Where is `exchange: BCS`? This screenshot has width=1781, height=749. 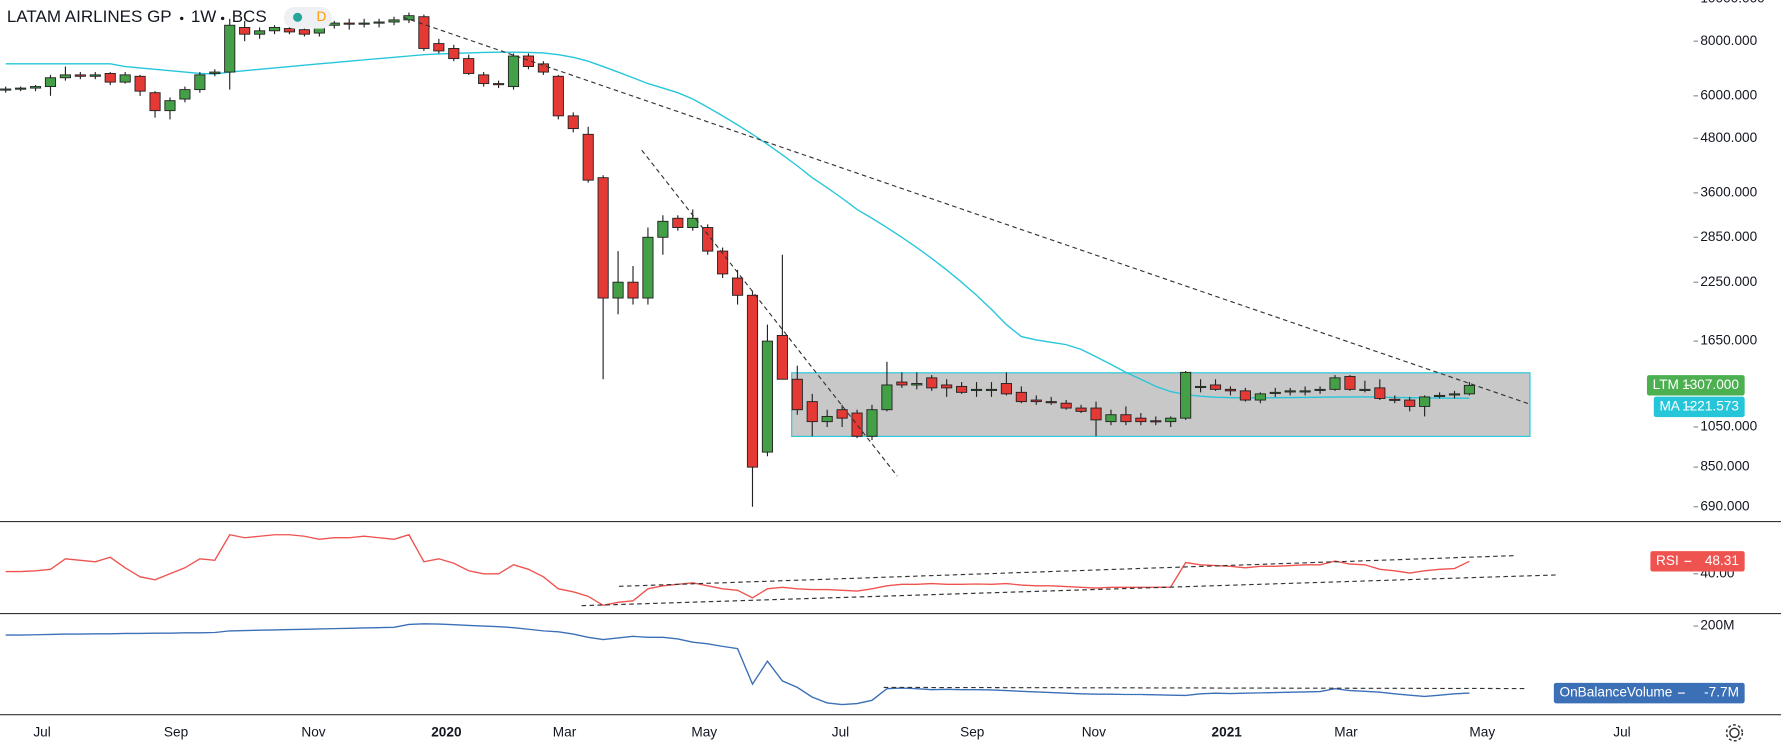 exchange: BCS is located at coordinates (249, 16).